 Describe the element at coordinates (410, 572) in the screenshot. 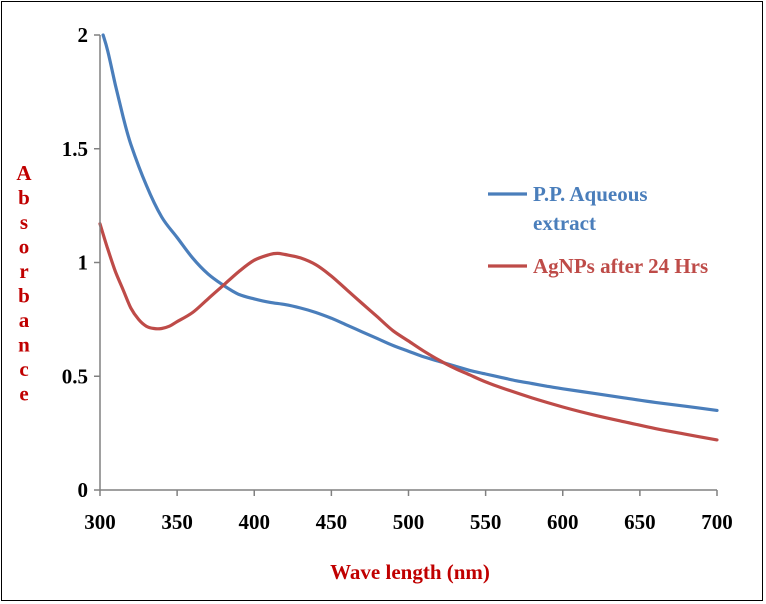

I see `x-axis-label: Wave length (nm)` at that location.